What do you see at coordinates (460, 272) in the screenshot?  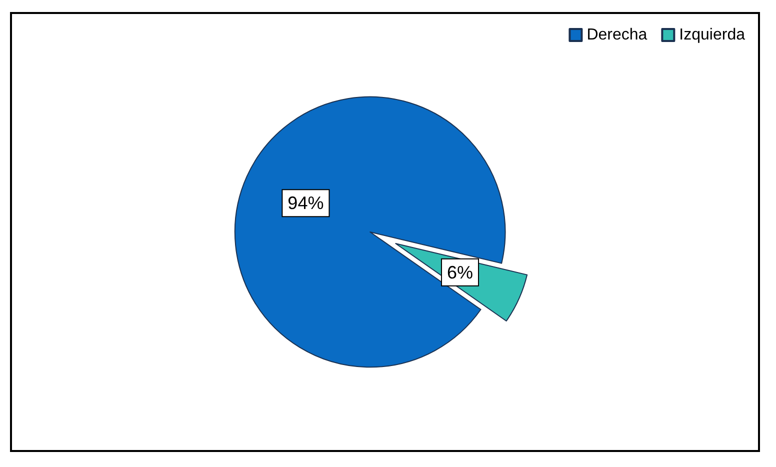 I see `data-label: 6%` at bounding box center [460, 272].